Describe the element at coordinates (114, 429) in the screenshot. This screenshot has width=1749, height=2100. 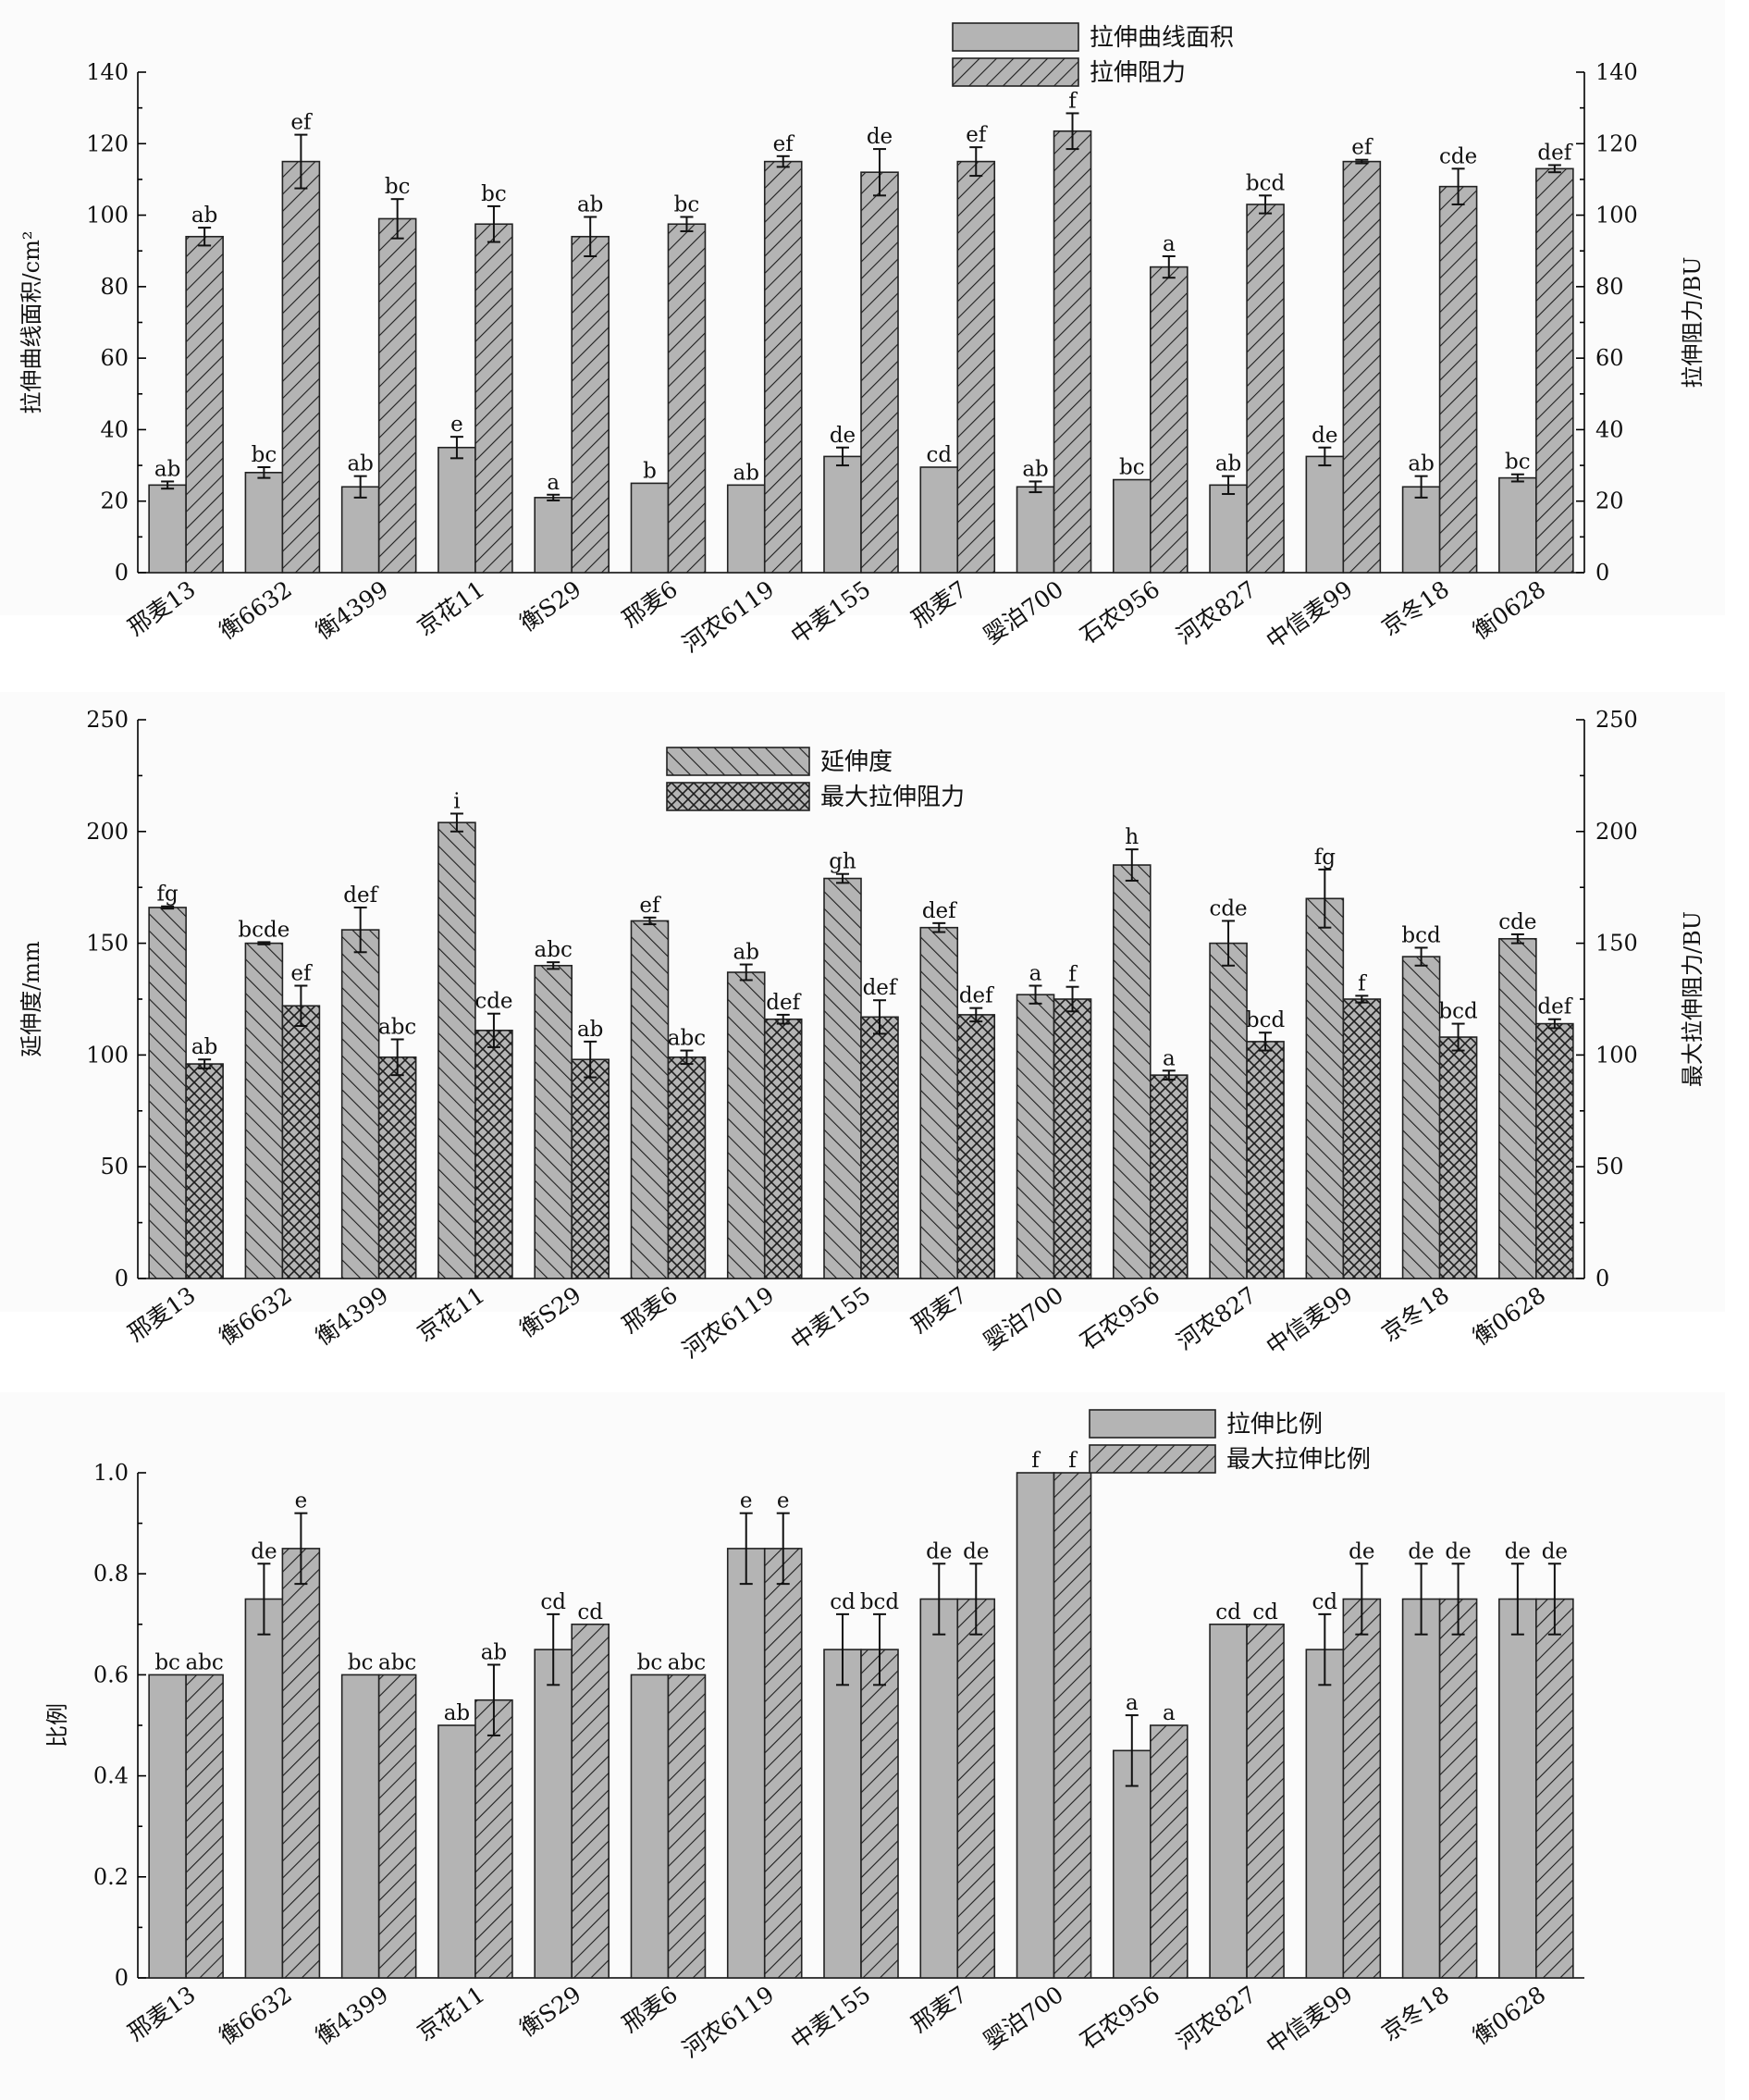
I see `y-tick-label: 40` at that location.